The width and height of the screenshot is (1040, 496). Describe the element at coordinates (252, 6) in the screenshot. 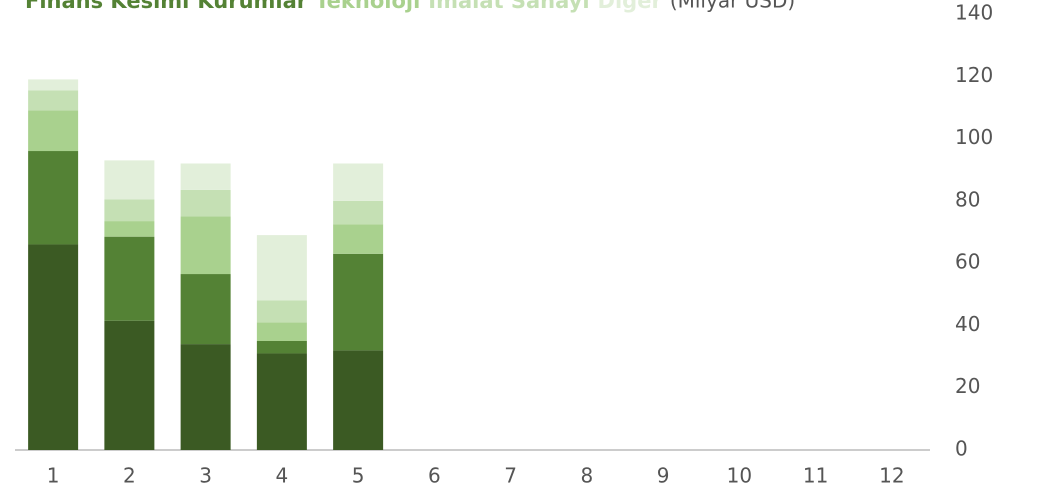

I see `legend-entry: Kurumlar` at that location.